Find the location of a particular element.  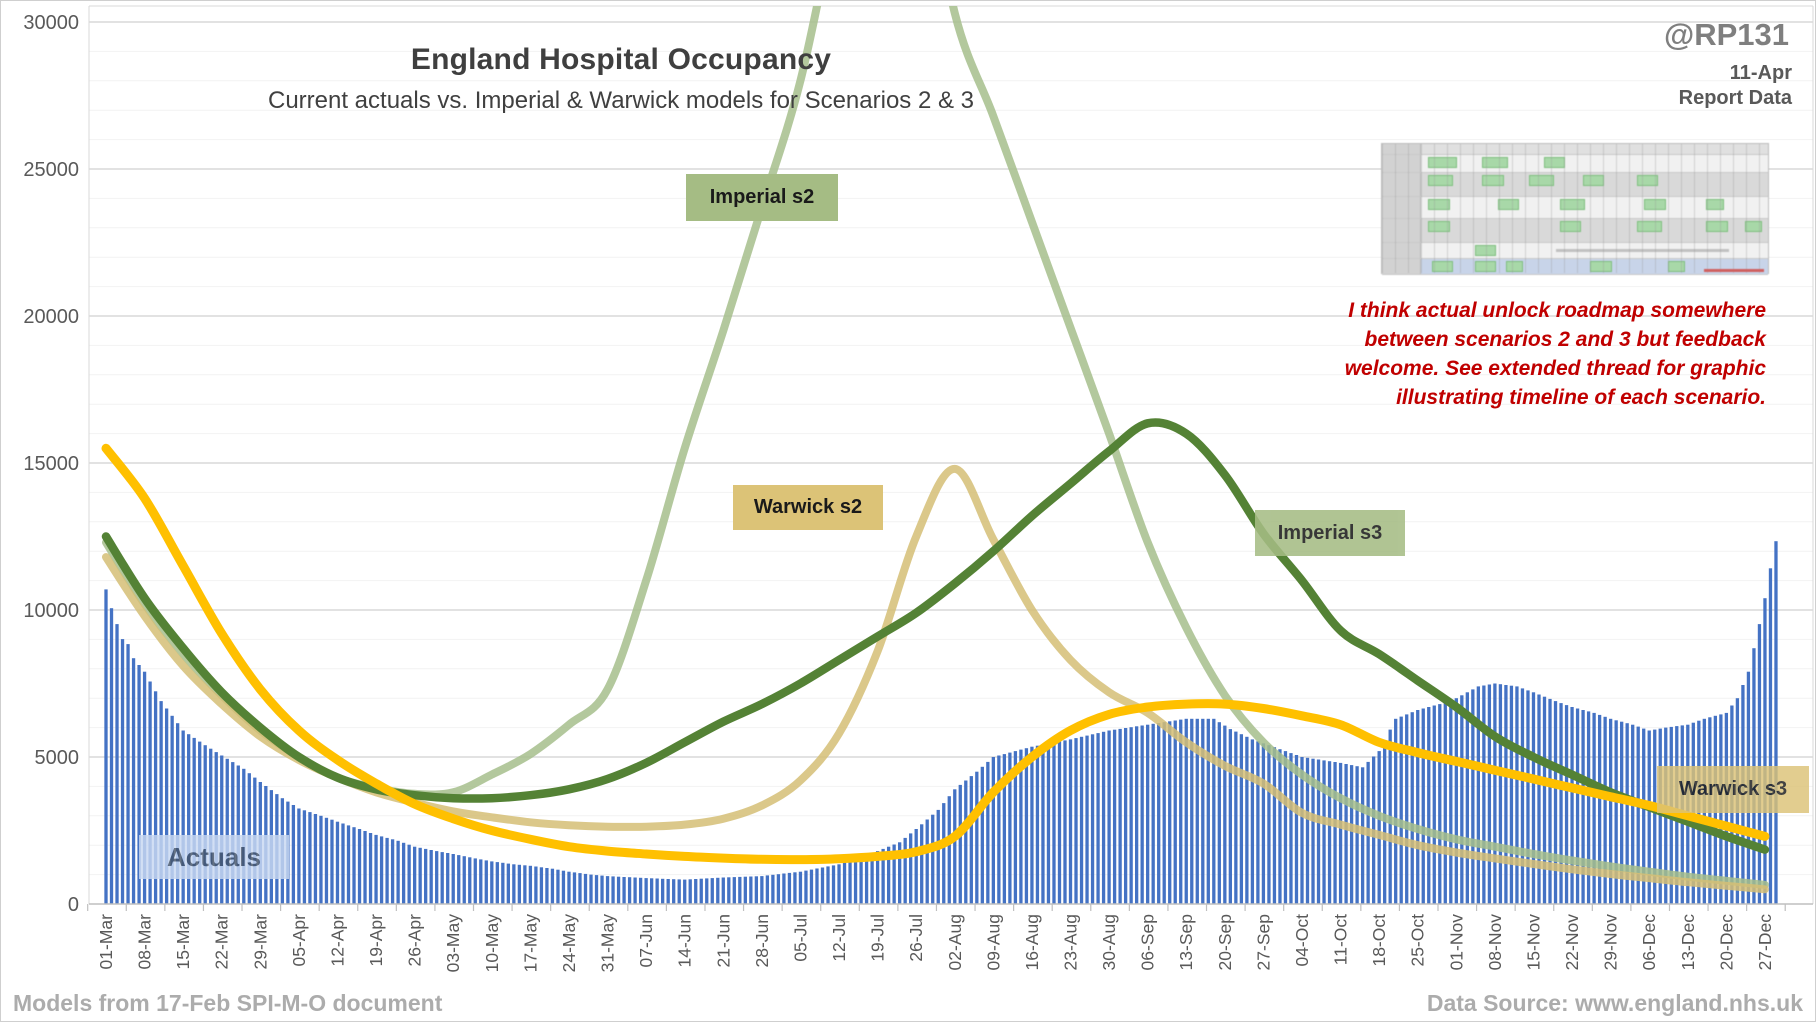

annotation-line: between scenarios 2 and 3 but feedback is located at coordinates (1565, 339).